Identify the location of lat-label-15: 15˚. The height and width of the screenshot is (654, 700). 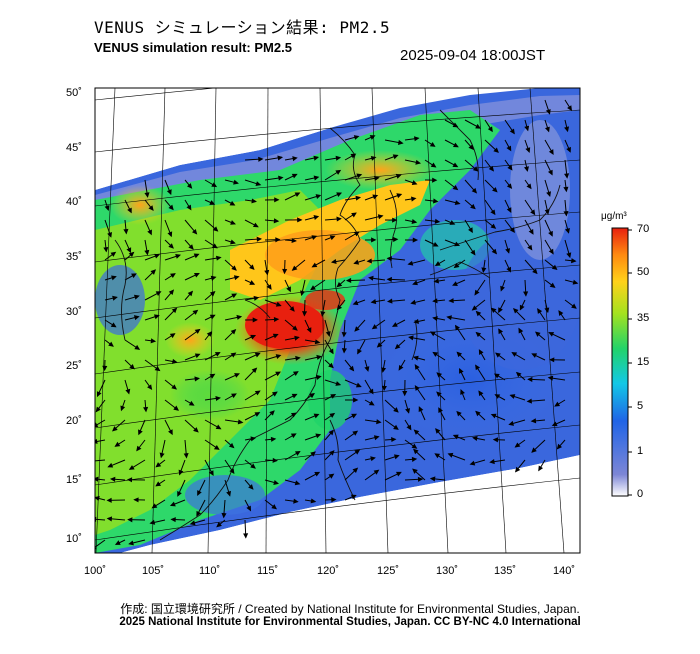
(74, 480).